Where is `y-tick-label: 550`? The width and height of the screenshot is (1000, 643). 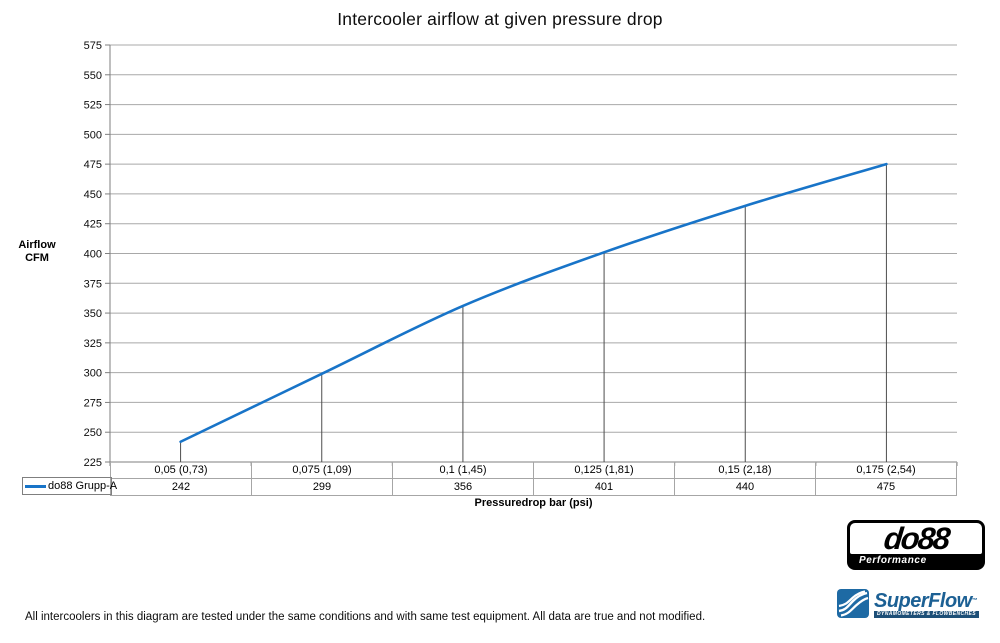 y-tick-label: 550 is located at coordinates (93, 76).